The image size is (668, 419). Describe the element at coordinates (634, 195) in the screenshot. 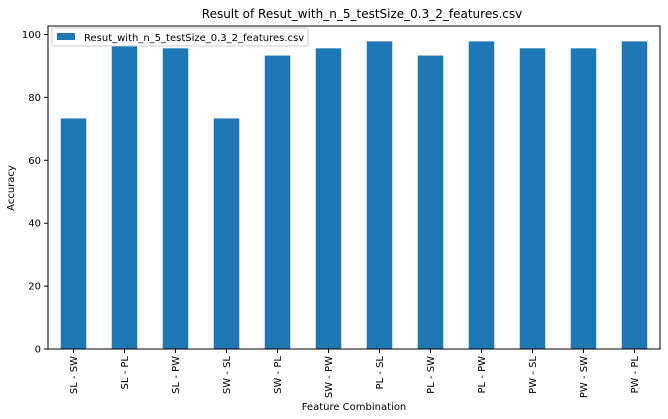

I see `bar-pw-pl` at that location.